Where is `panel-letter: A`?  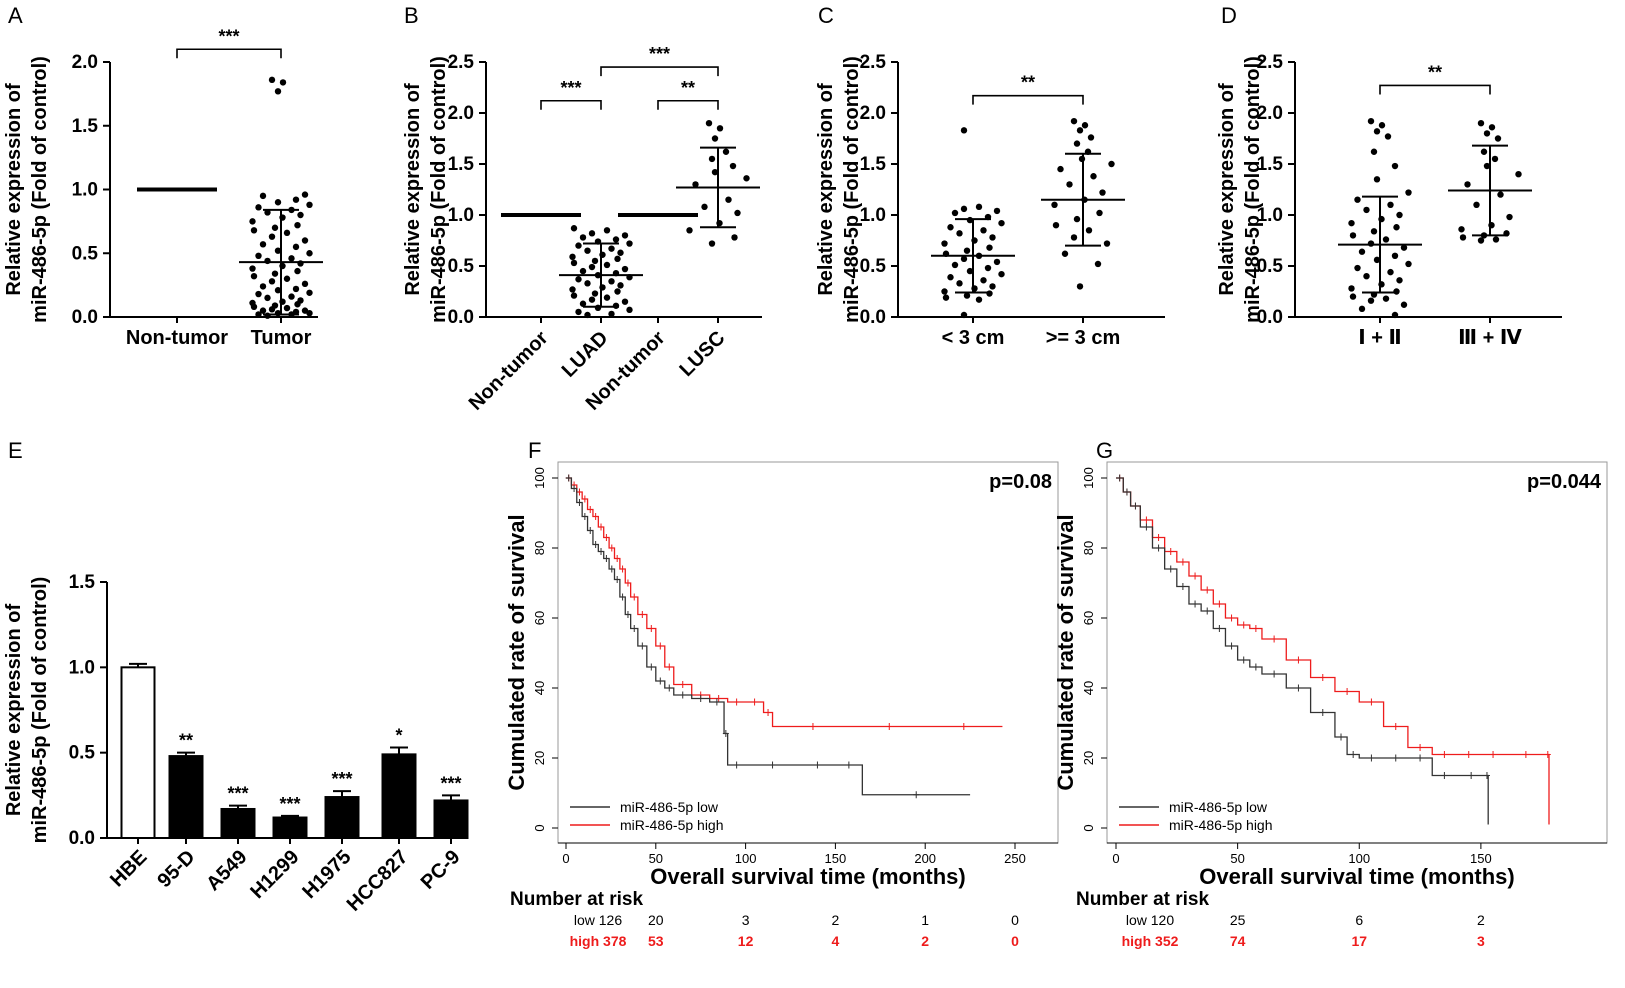
panel-letter: A is located at coordinates (15, 15).